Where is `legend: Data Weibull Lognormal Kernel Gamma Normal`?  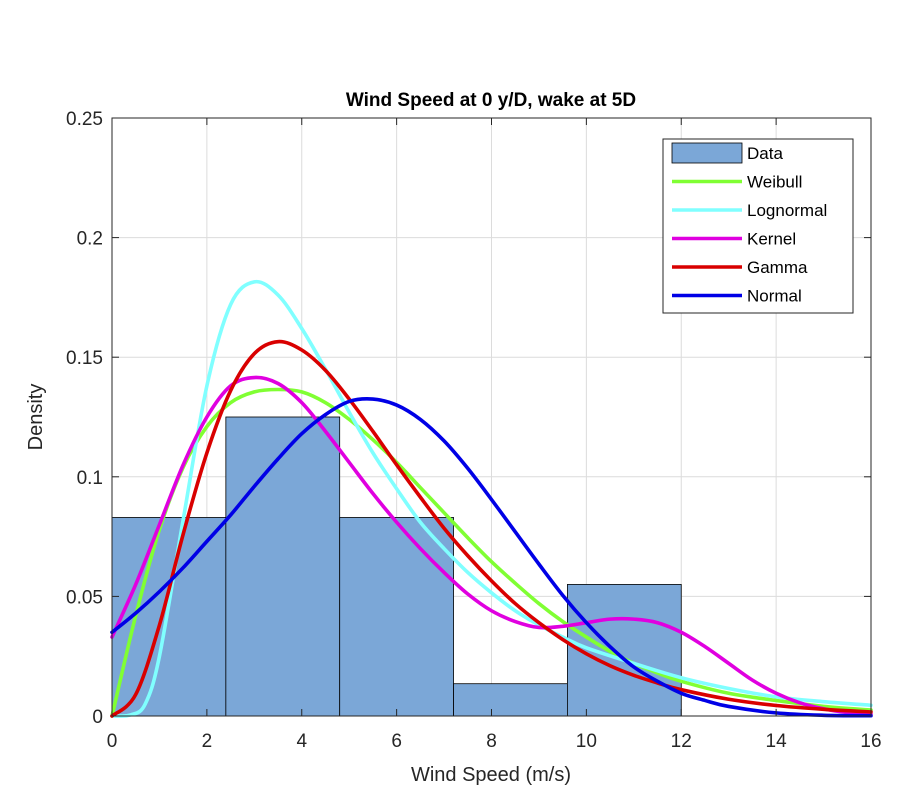
legend: Data Weibull Lognormal Kernel Gamma Normal is located at coordinates (758, 226).